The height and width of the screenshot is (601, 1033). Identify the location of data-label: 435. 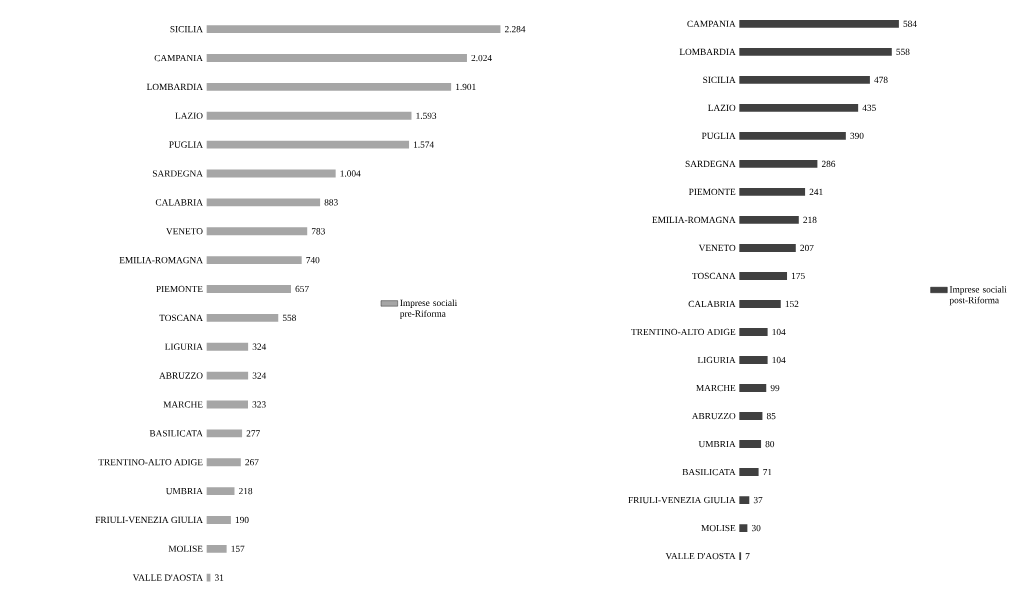
(869, 108).